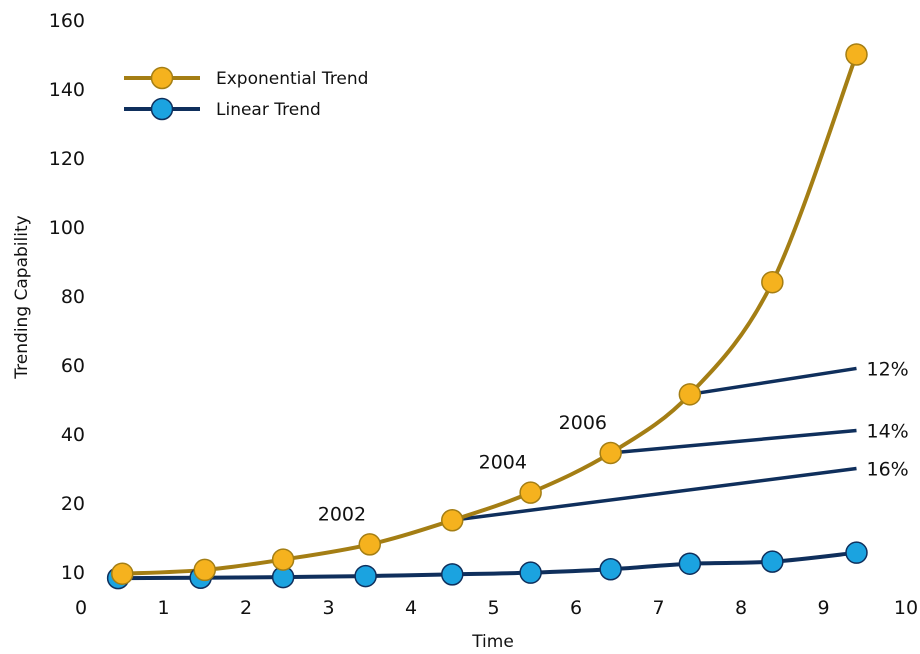 The image size is (920, 654). What do you see at coordinates (162, 109) in the screenshot?
I see `legend-marker-linear` at bounding box center [162, 109].